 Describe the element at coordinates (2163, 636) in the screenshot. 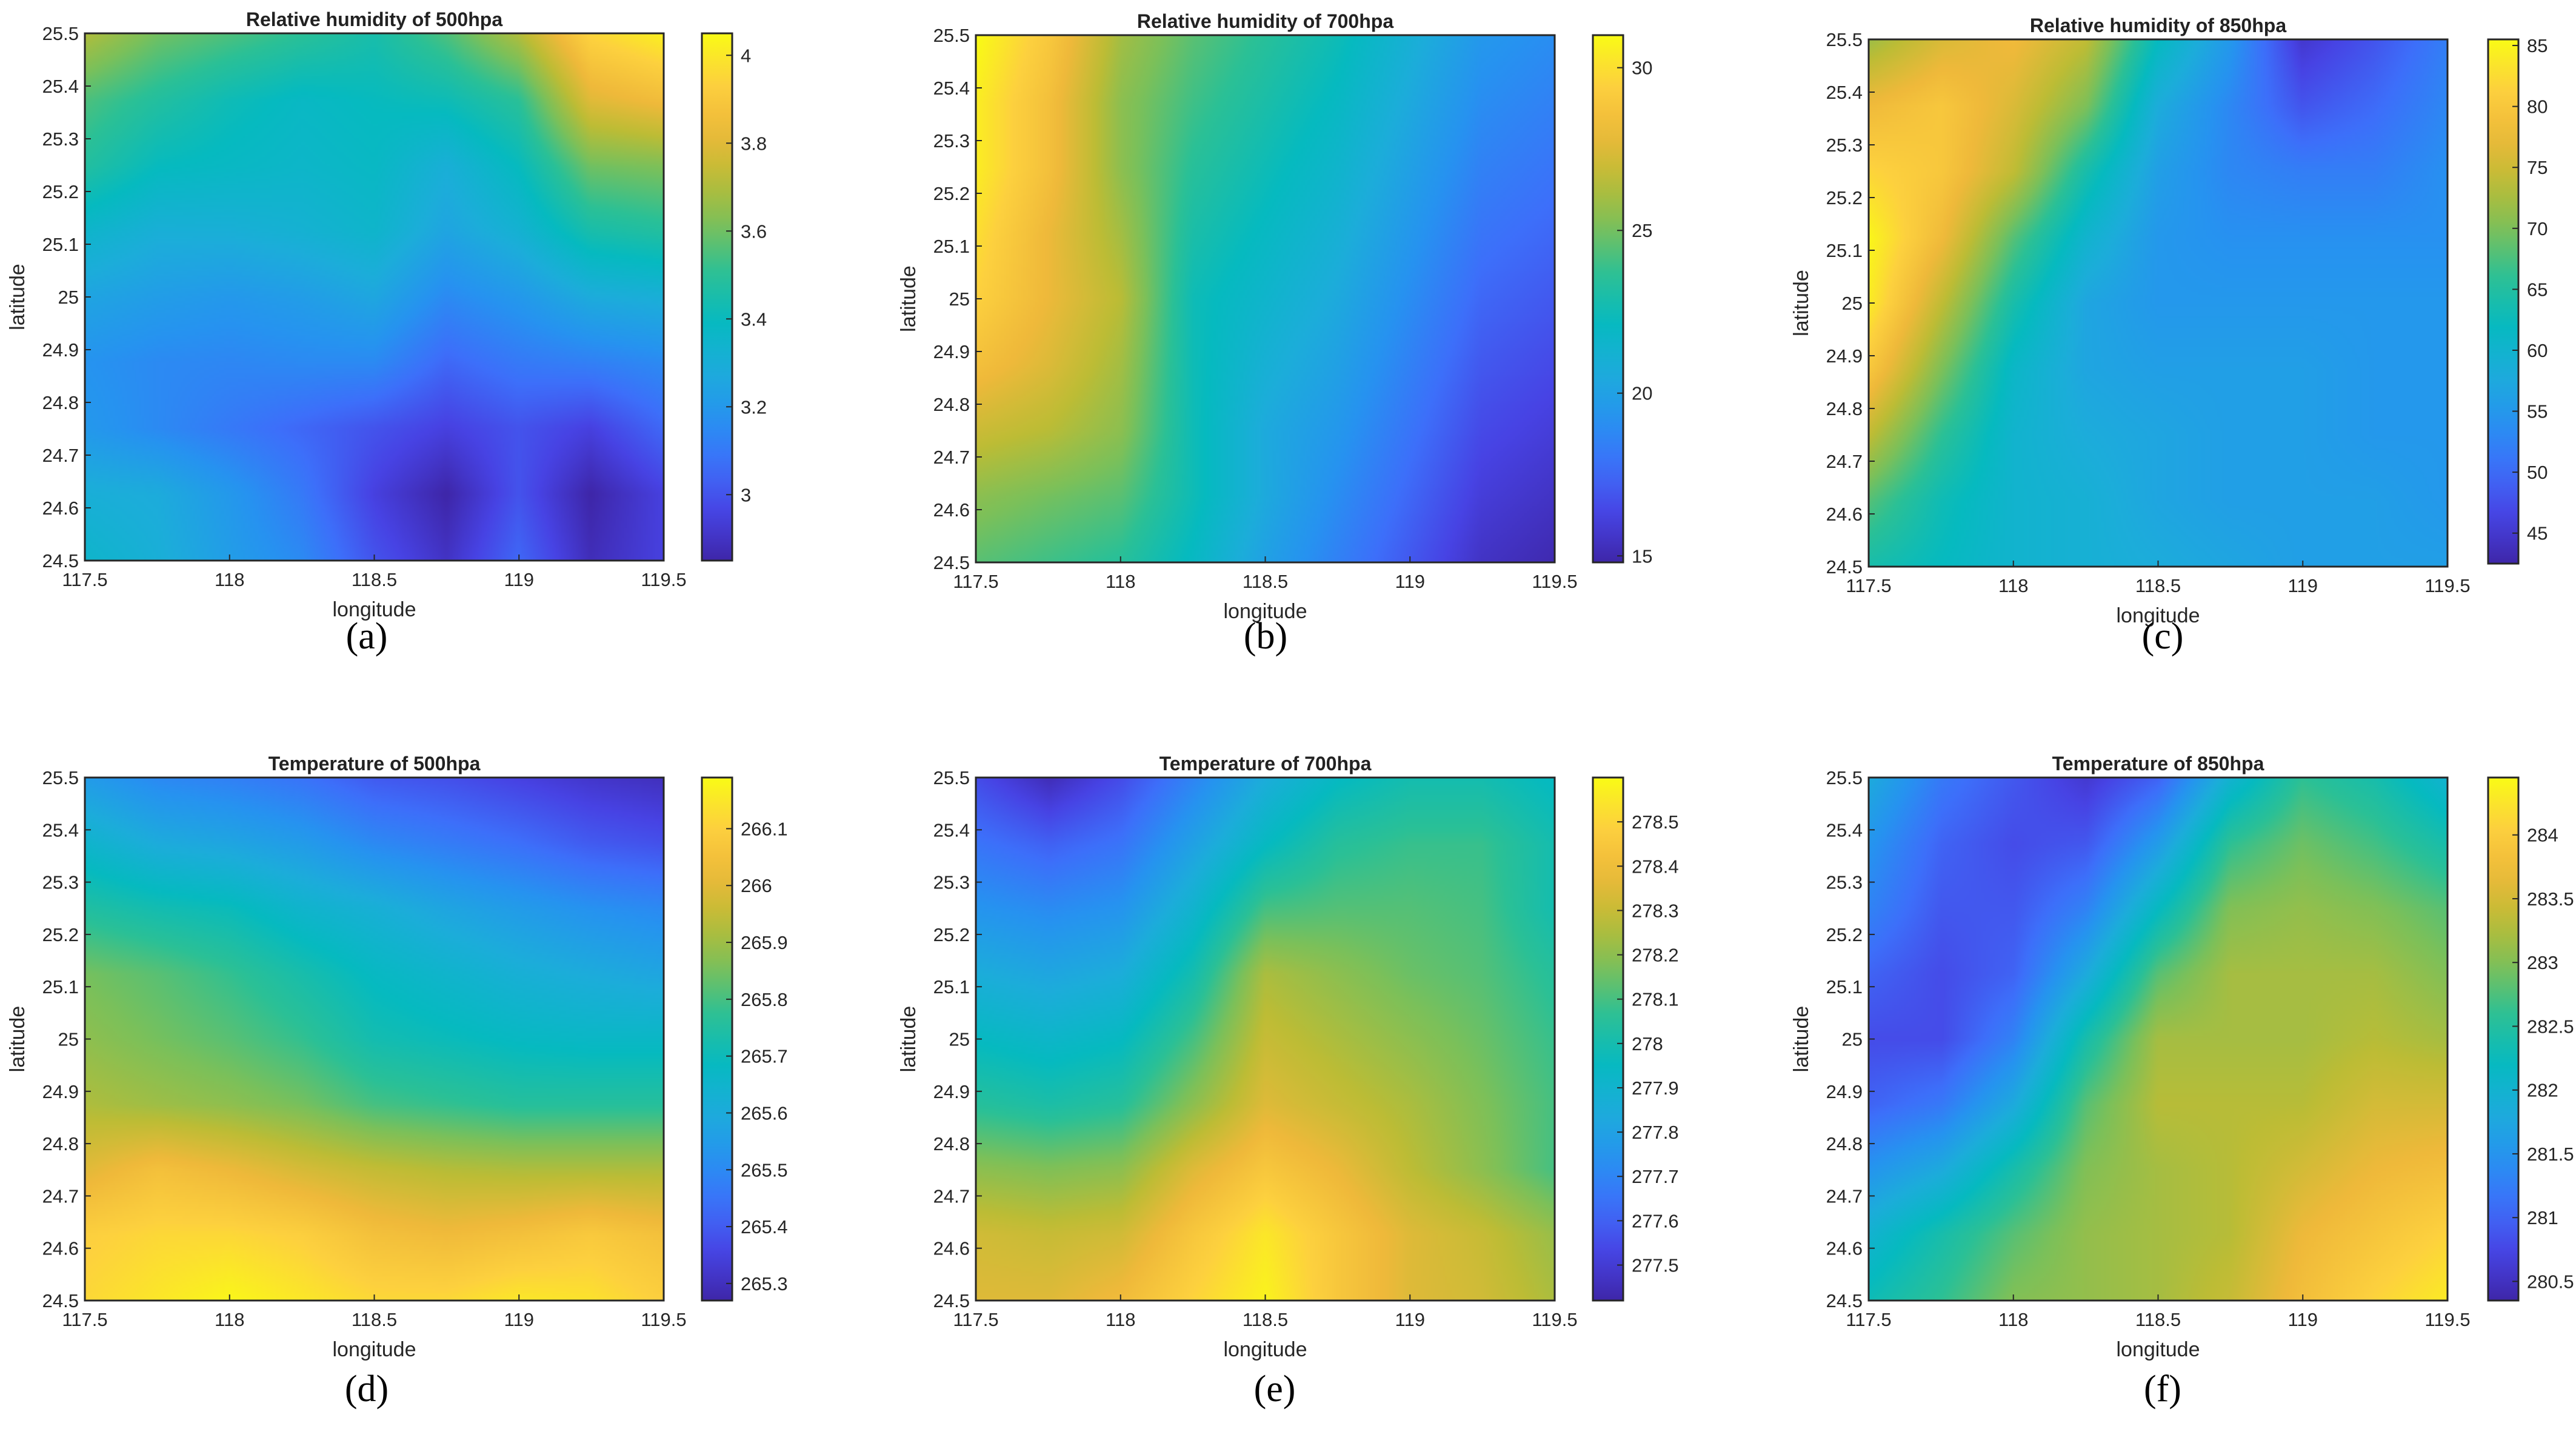

I see `panel-caption: (c)` at that location.